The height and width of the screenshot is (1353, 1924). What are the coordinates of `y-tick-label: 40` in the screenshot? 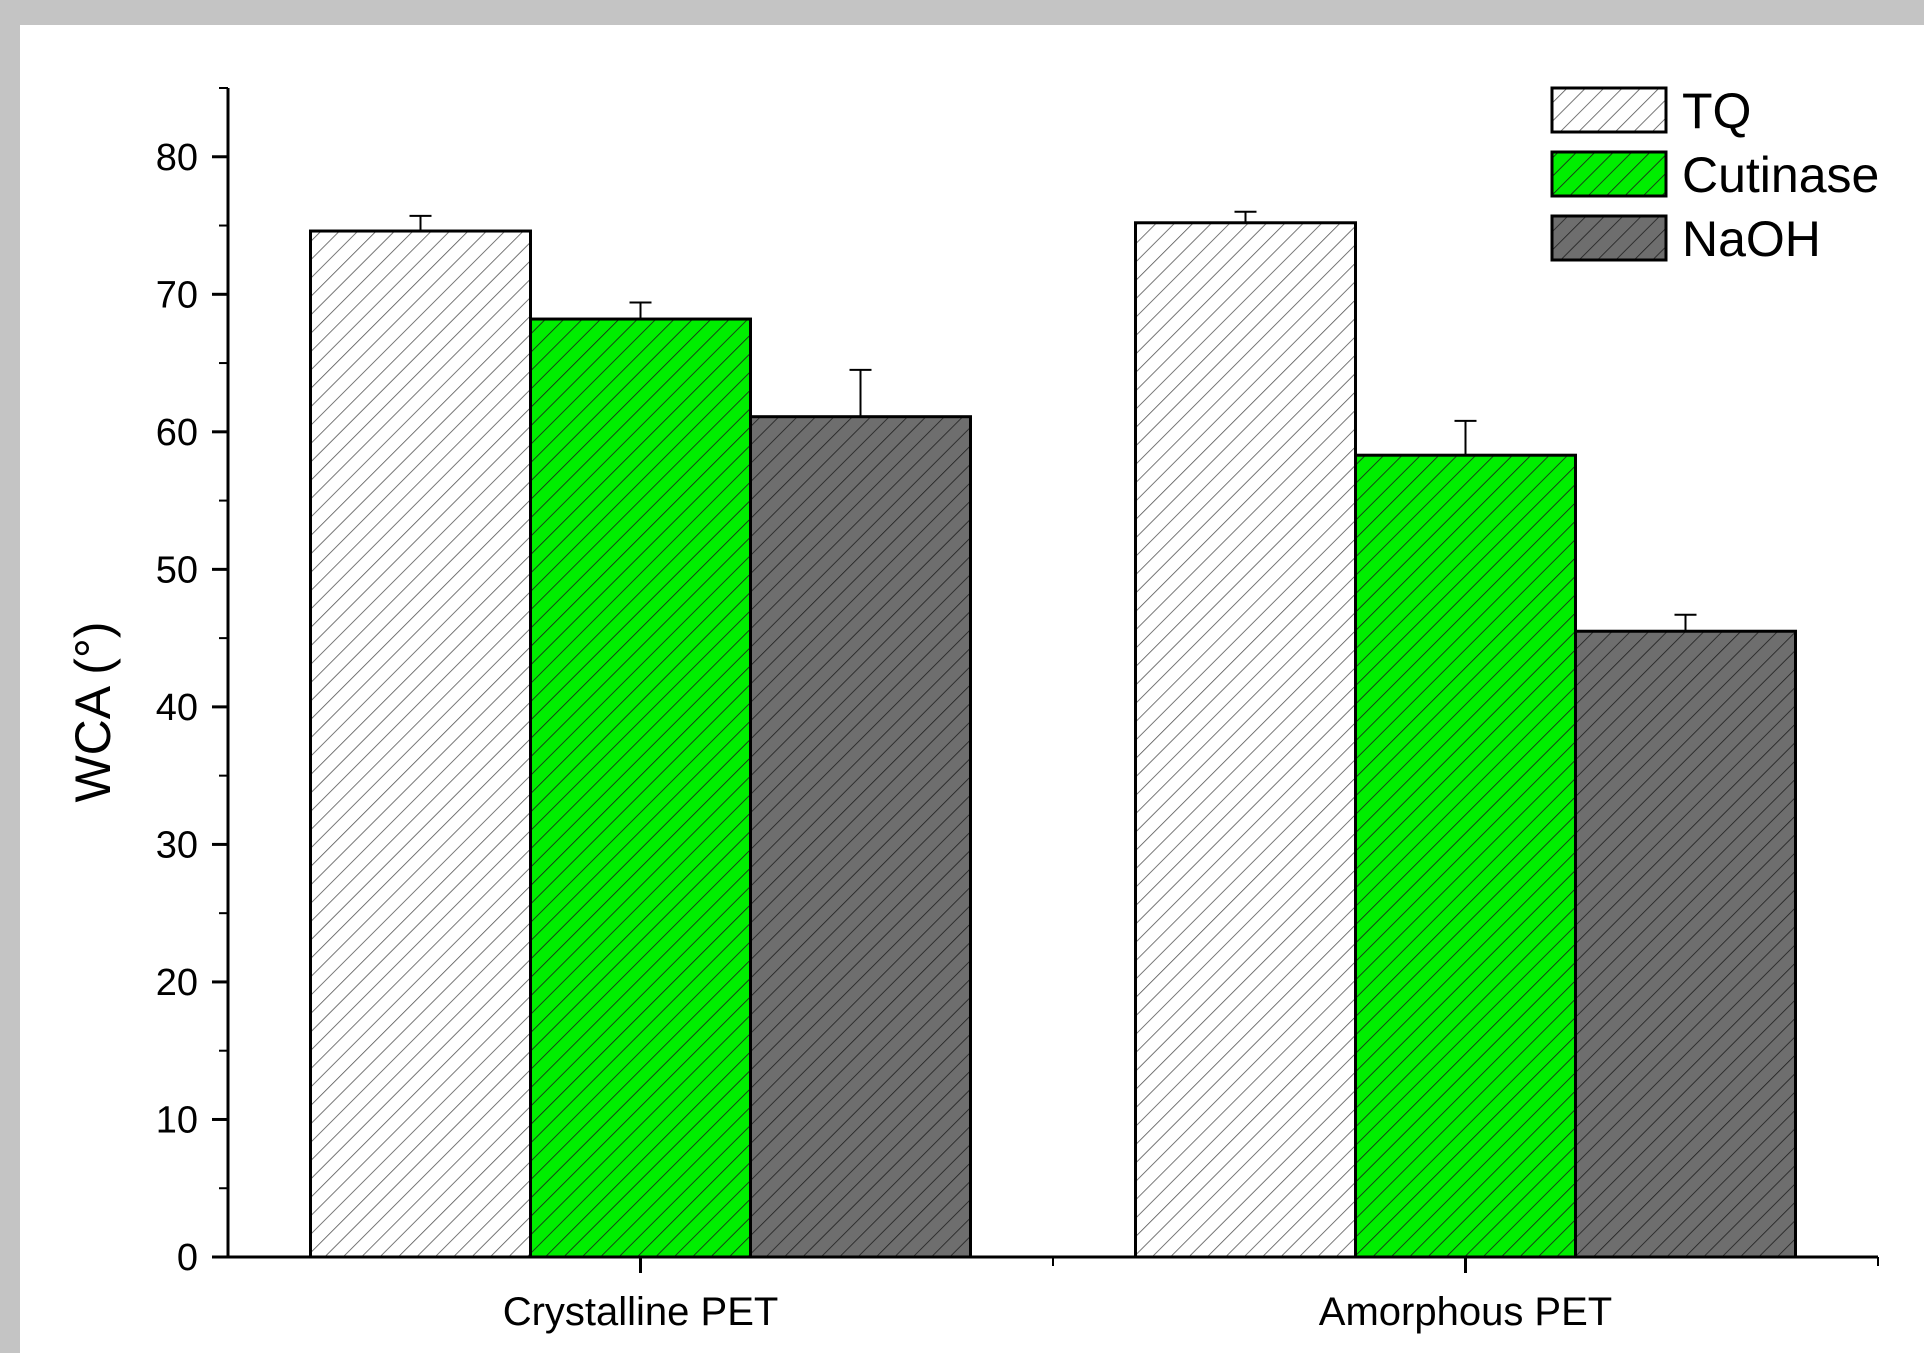 It's located at (177, 708).